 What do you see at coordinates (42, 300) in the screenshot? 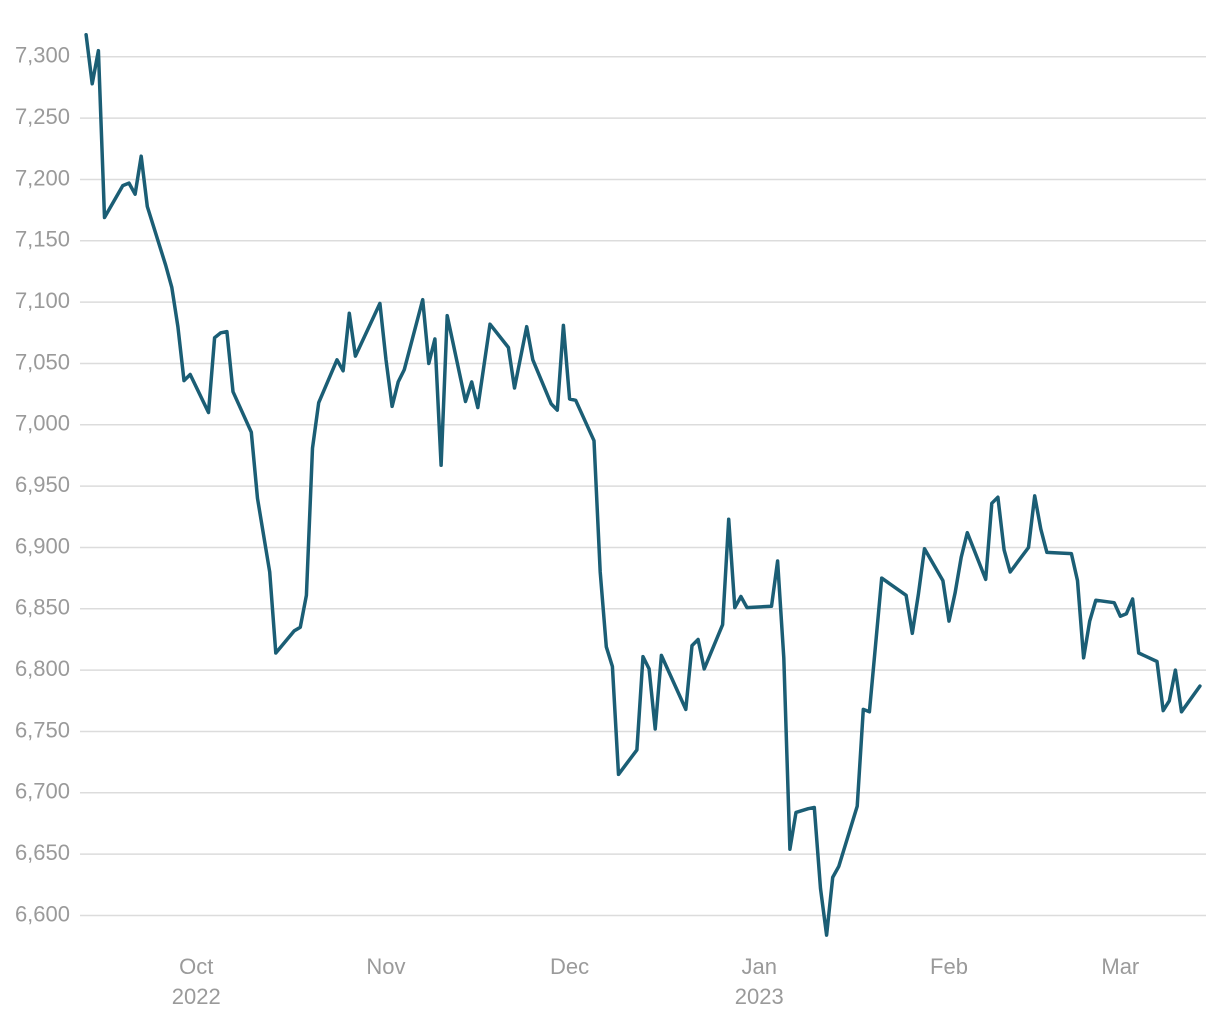
I see `y-tick-label: 7,100` at bounding box center [42, 300].